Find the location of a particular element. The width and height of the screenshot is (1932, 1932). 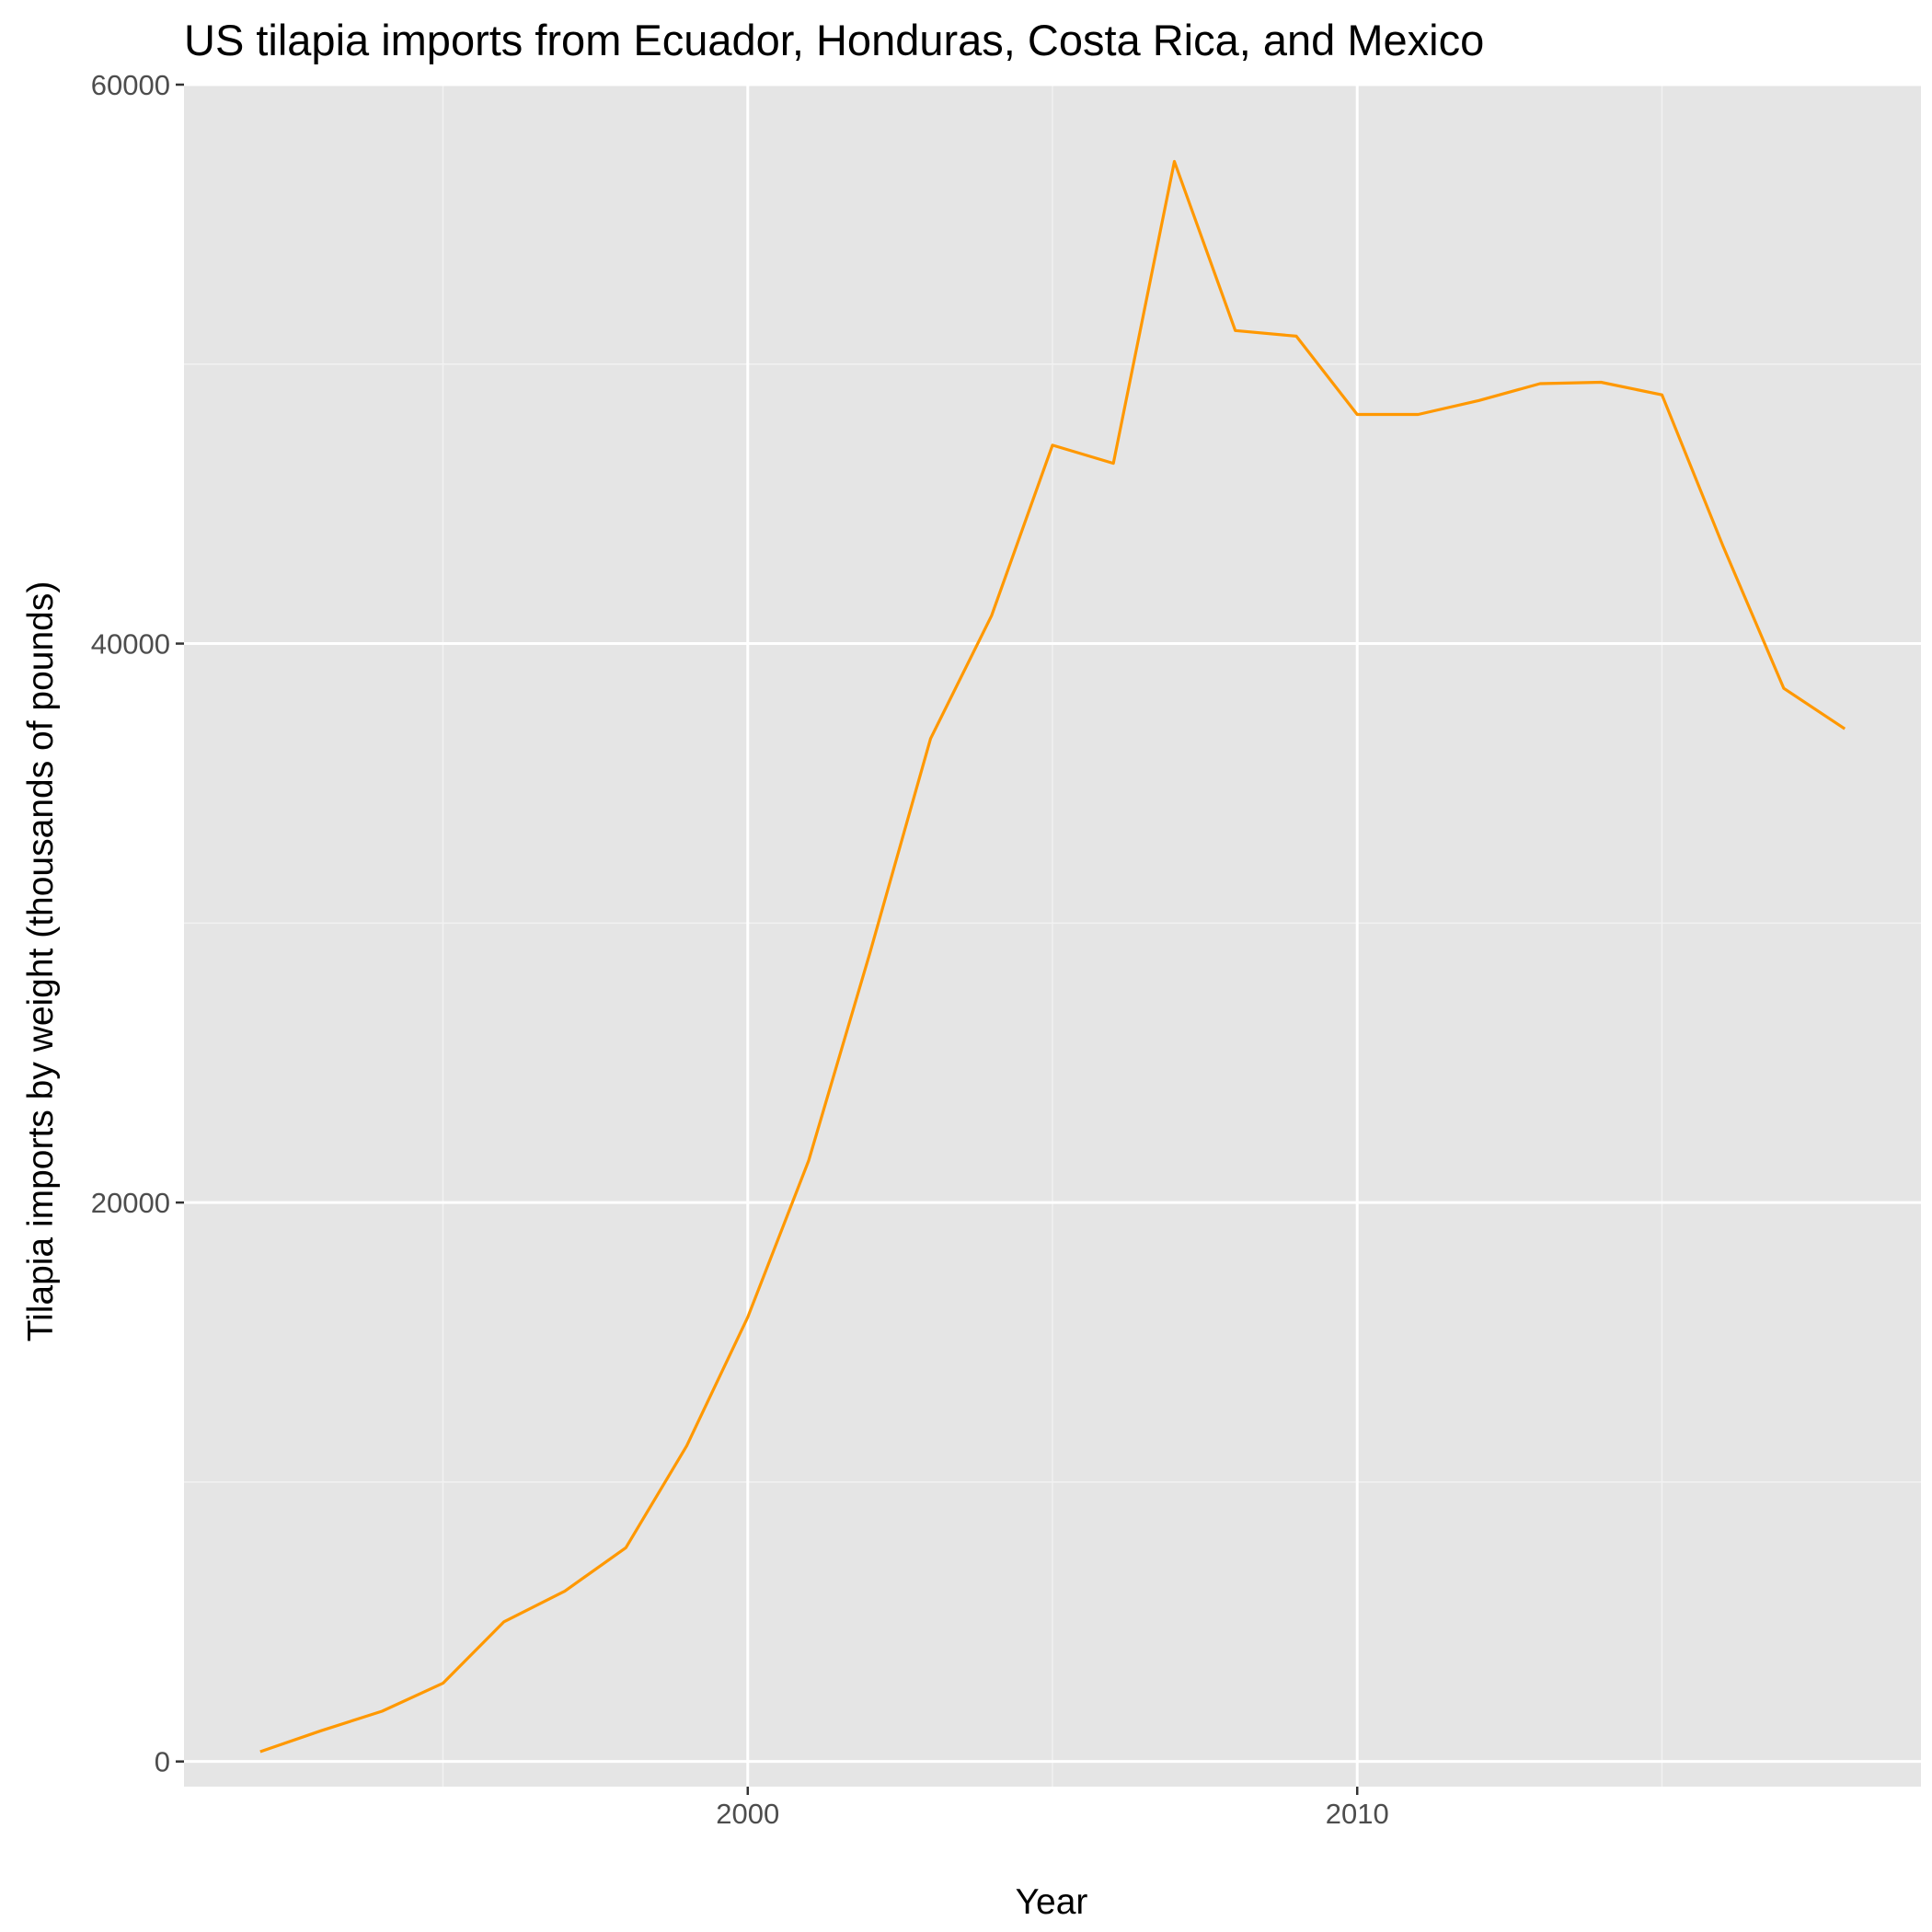

y-tick-label: 20000 is located at coordinates (130, 1203).